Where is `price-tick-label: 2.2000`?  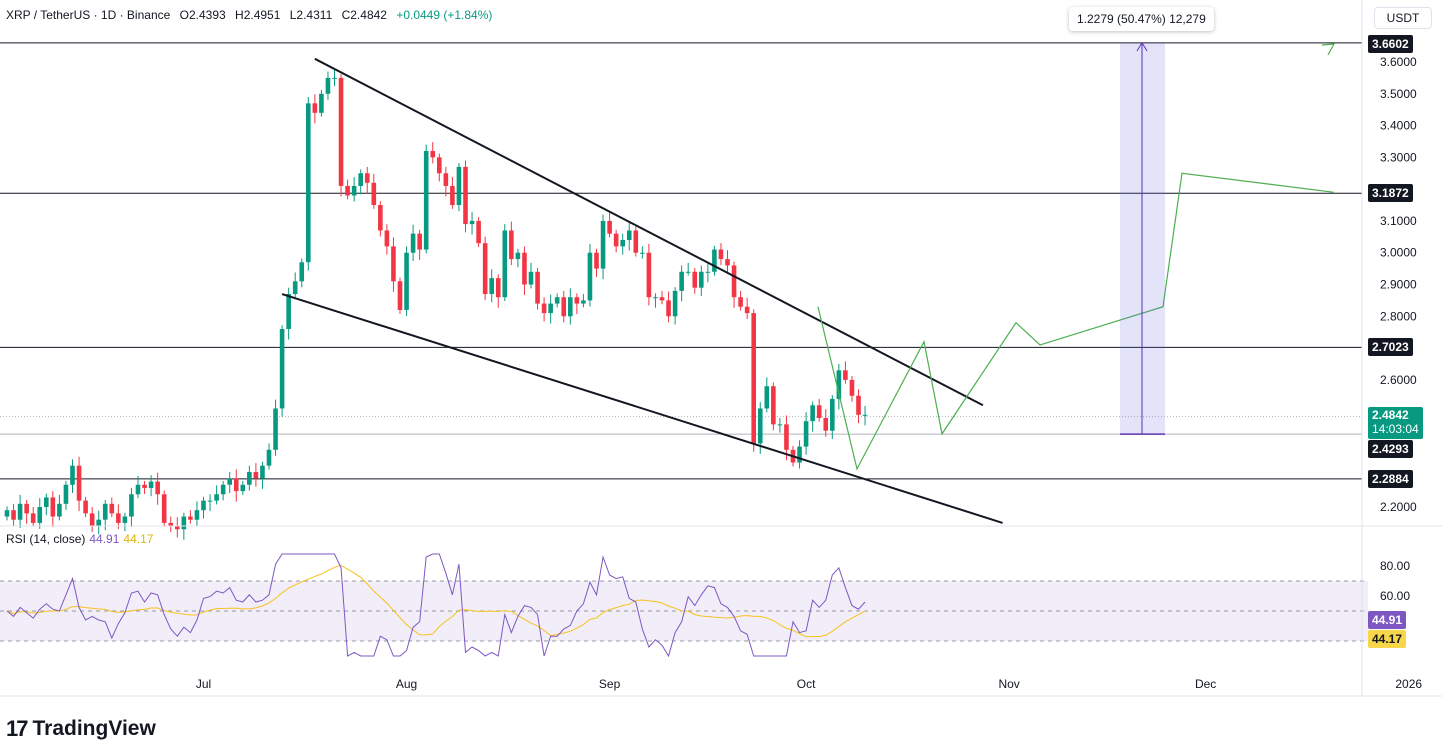 price-tick-label: 2.2000 is located at coordinates (1398, 507).